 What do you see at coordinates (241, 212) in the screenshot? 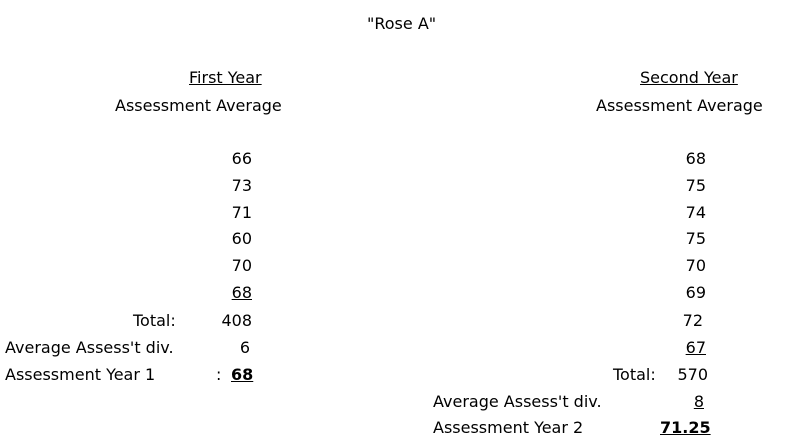
I see `first-year-score: 71` at bounding box center [241, 212].